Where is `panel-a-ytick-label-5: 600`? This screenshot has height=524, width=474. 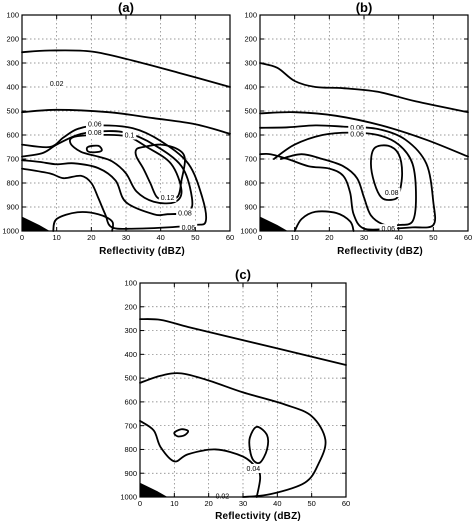
panel-a-ytick-label-5: 600 is located at coordinates (12, 135).